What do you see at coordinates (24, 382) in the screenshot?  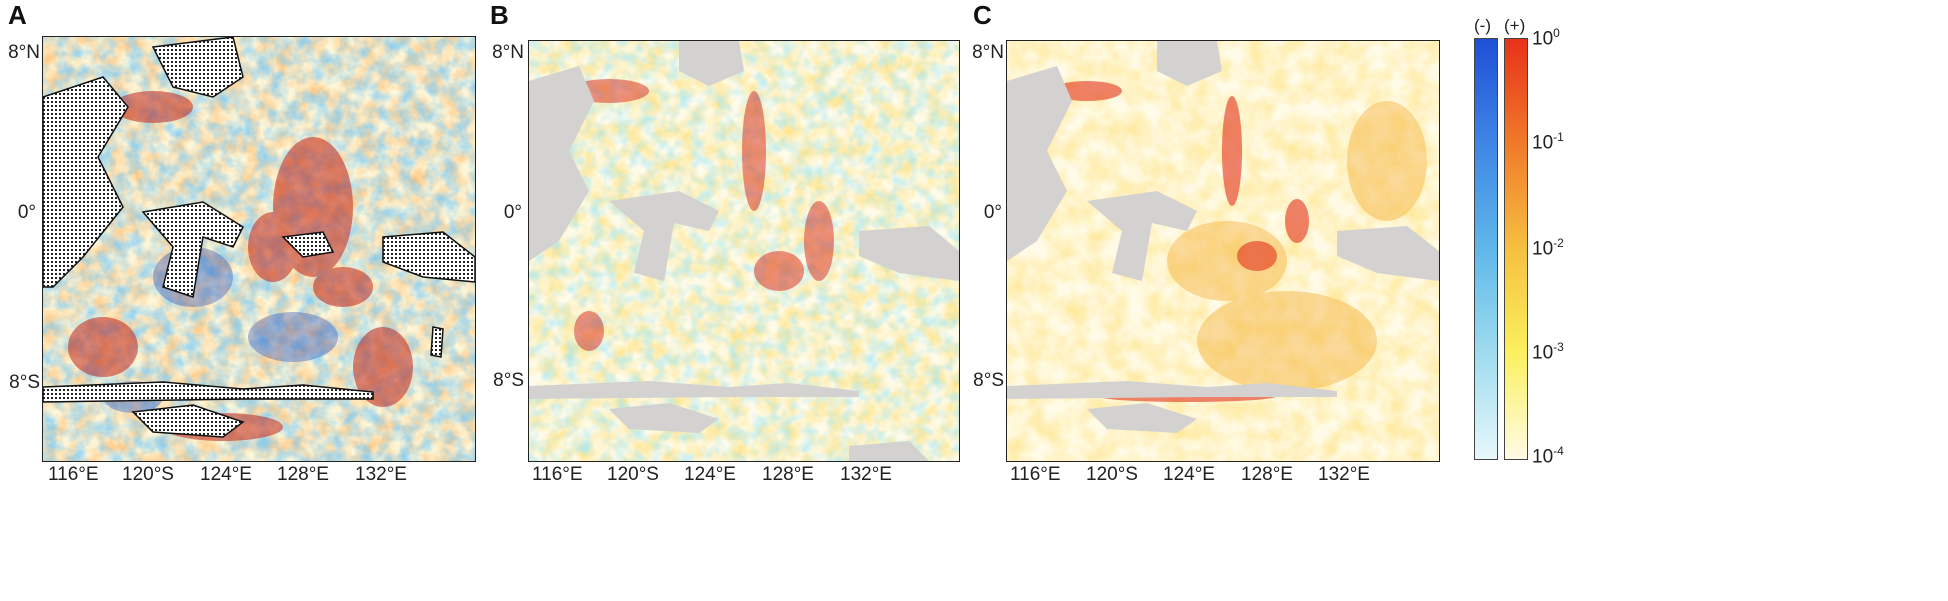 I see `panel-a-lat-8s: 8°S` at bounding box center [24, 382].